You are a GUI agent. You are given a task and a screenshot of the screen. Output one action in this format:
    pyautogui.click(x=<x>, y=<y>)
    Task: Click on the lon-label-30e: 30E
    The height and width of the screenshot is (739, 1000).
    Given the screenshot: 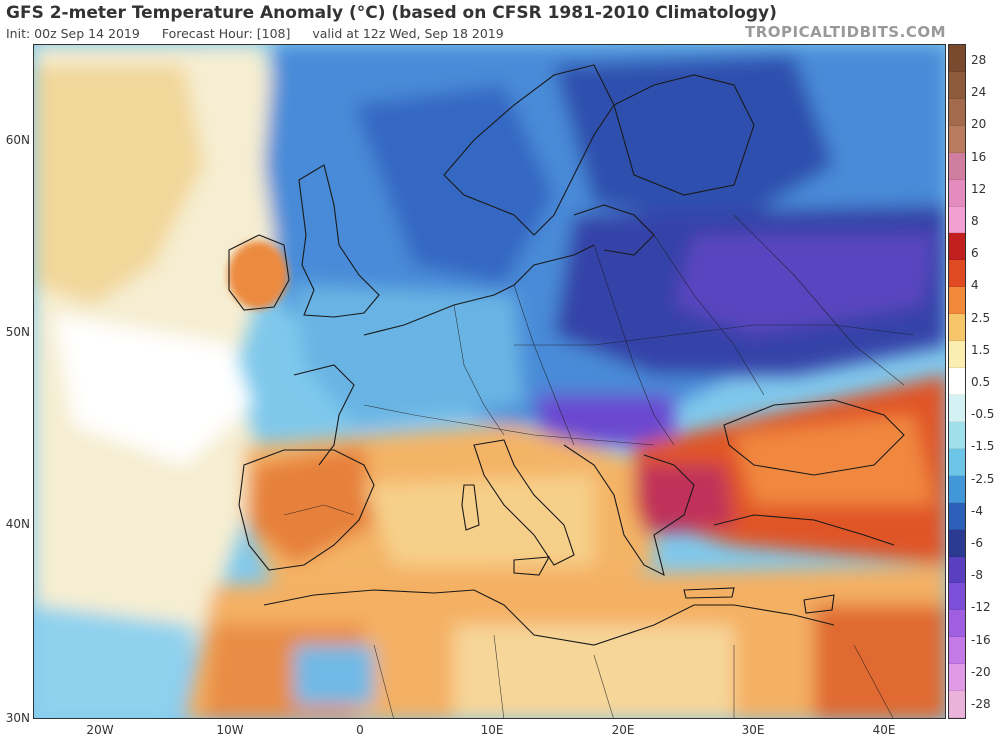 What is the action you would take?
    pyautogui.click(x=753, y=730)
    